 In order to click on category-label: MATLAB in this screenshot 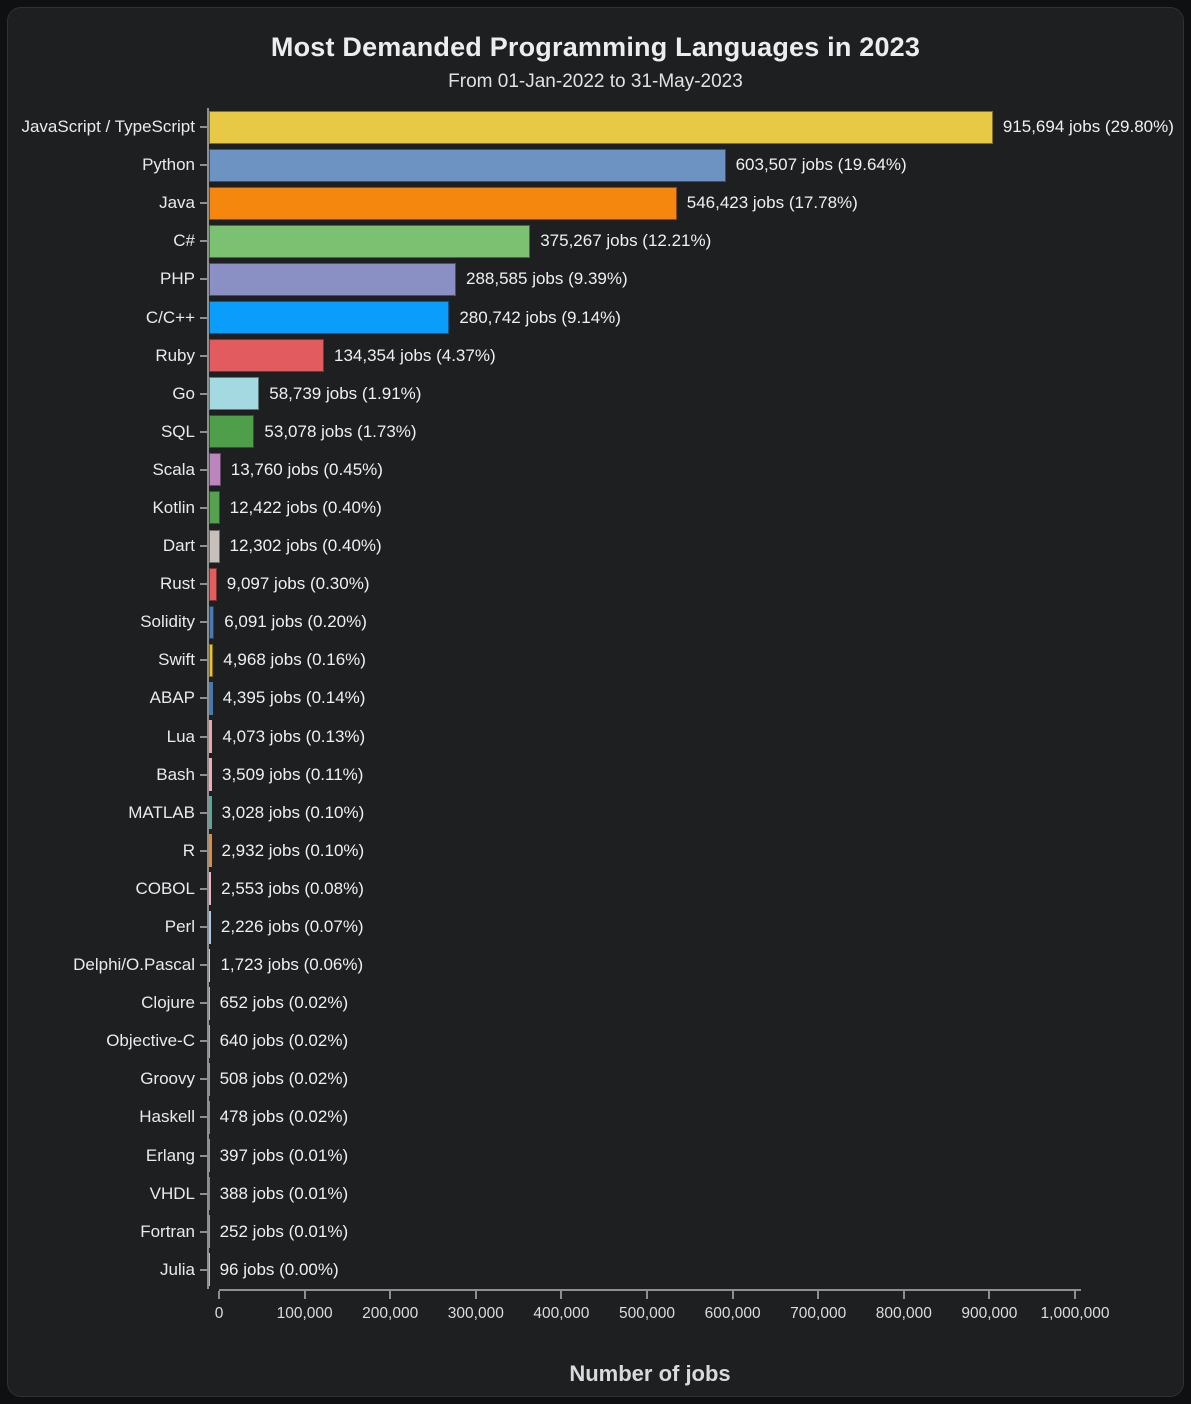, I will do `click(161, 812)`.